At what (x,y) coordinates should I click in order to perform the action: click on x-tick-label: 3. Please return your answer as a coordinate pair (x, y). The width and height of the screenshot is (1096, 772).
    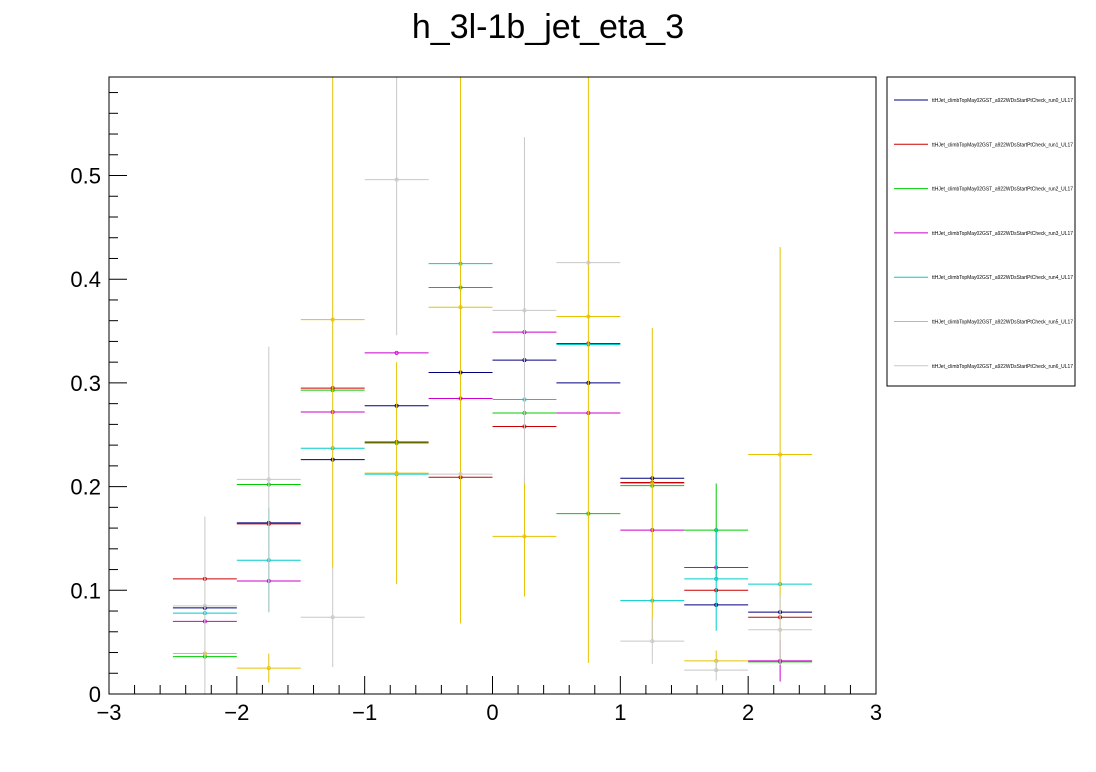
    Looking at the image, I should click on (876, 712).